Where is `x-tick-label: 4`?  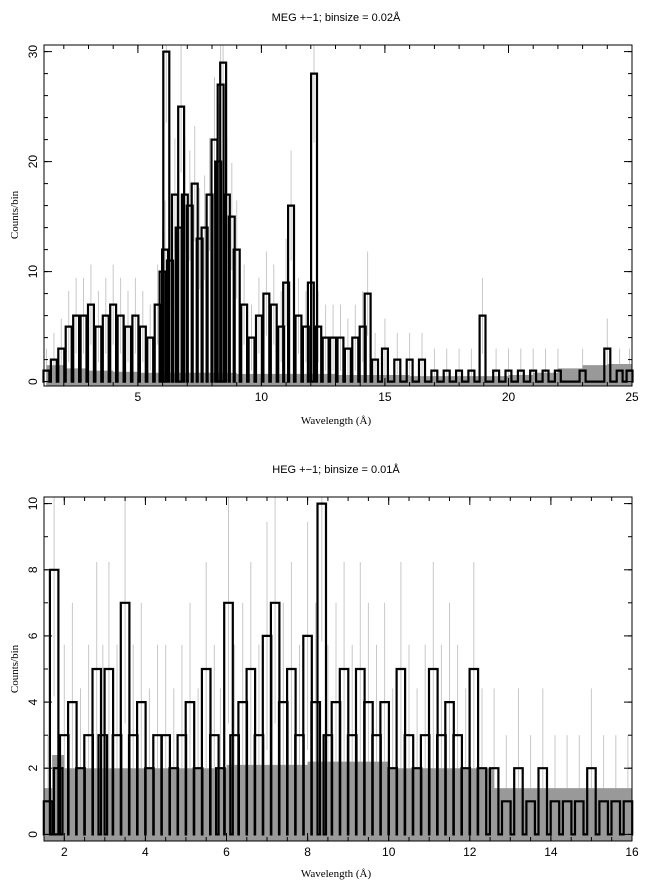 x-tick-label: 4 is located at coordinates (145, 852).